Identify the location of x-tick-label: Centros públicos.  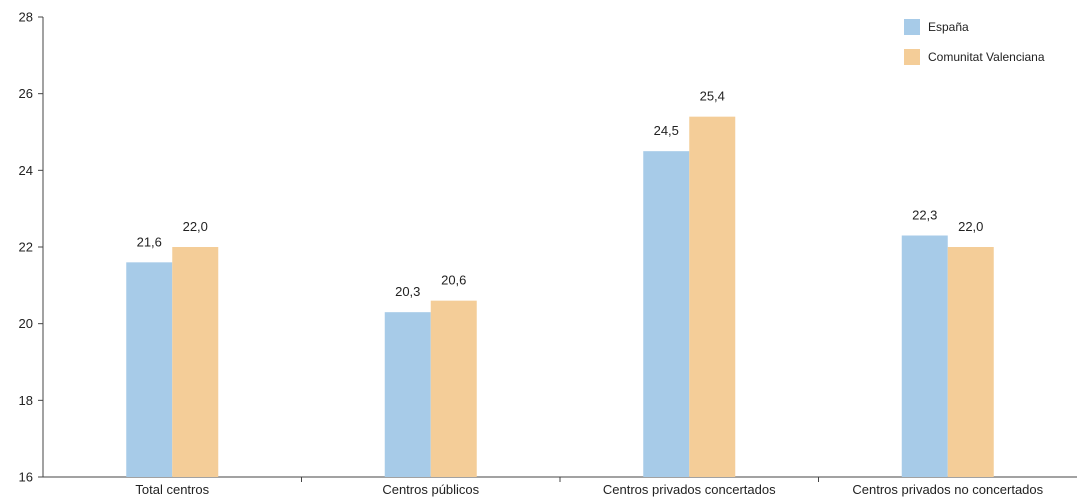
(430, 489).